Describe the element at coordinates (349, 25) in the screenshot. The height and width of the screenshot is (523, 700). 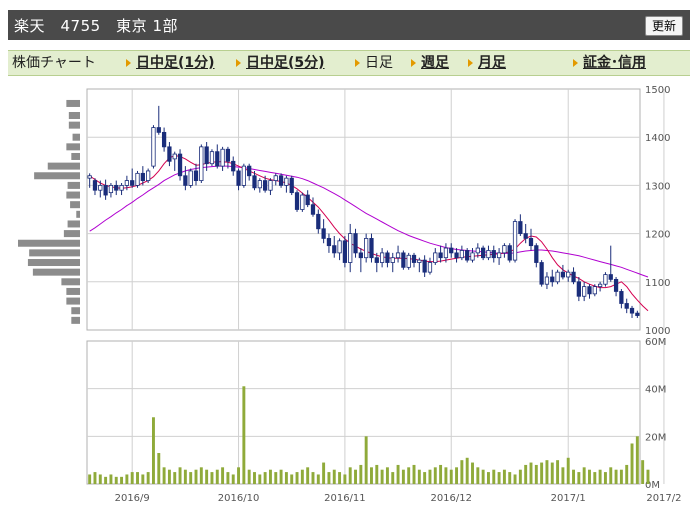
I see `title-bar: 楽天 4755 東京 1部 更新` at that location.